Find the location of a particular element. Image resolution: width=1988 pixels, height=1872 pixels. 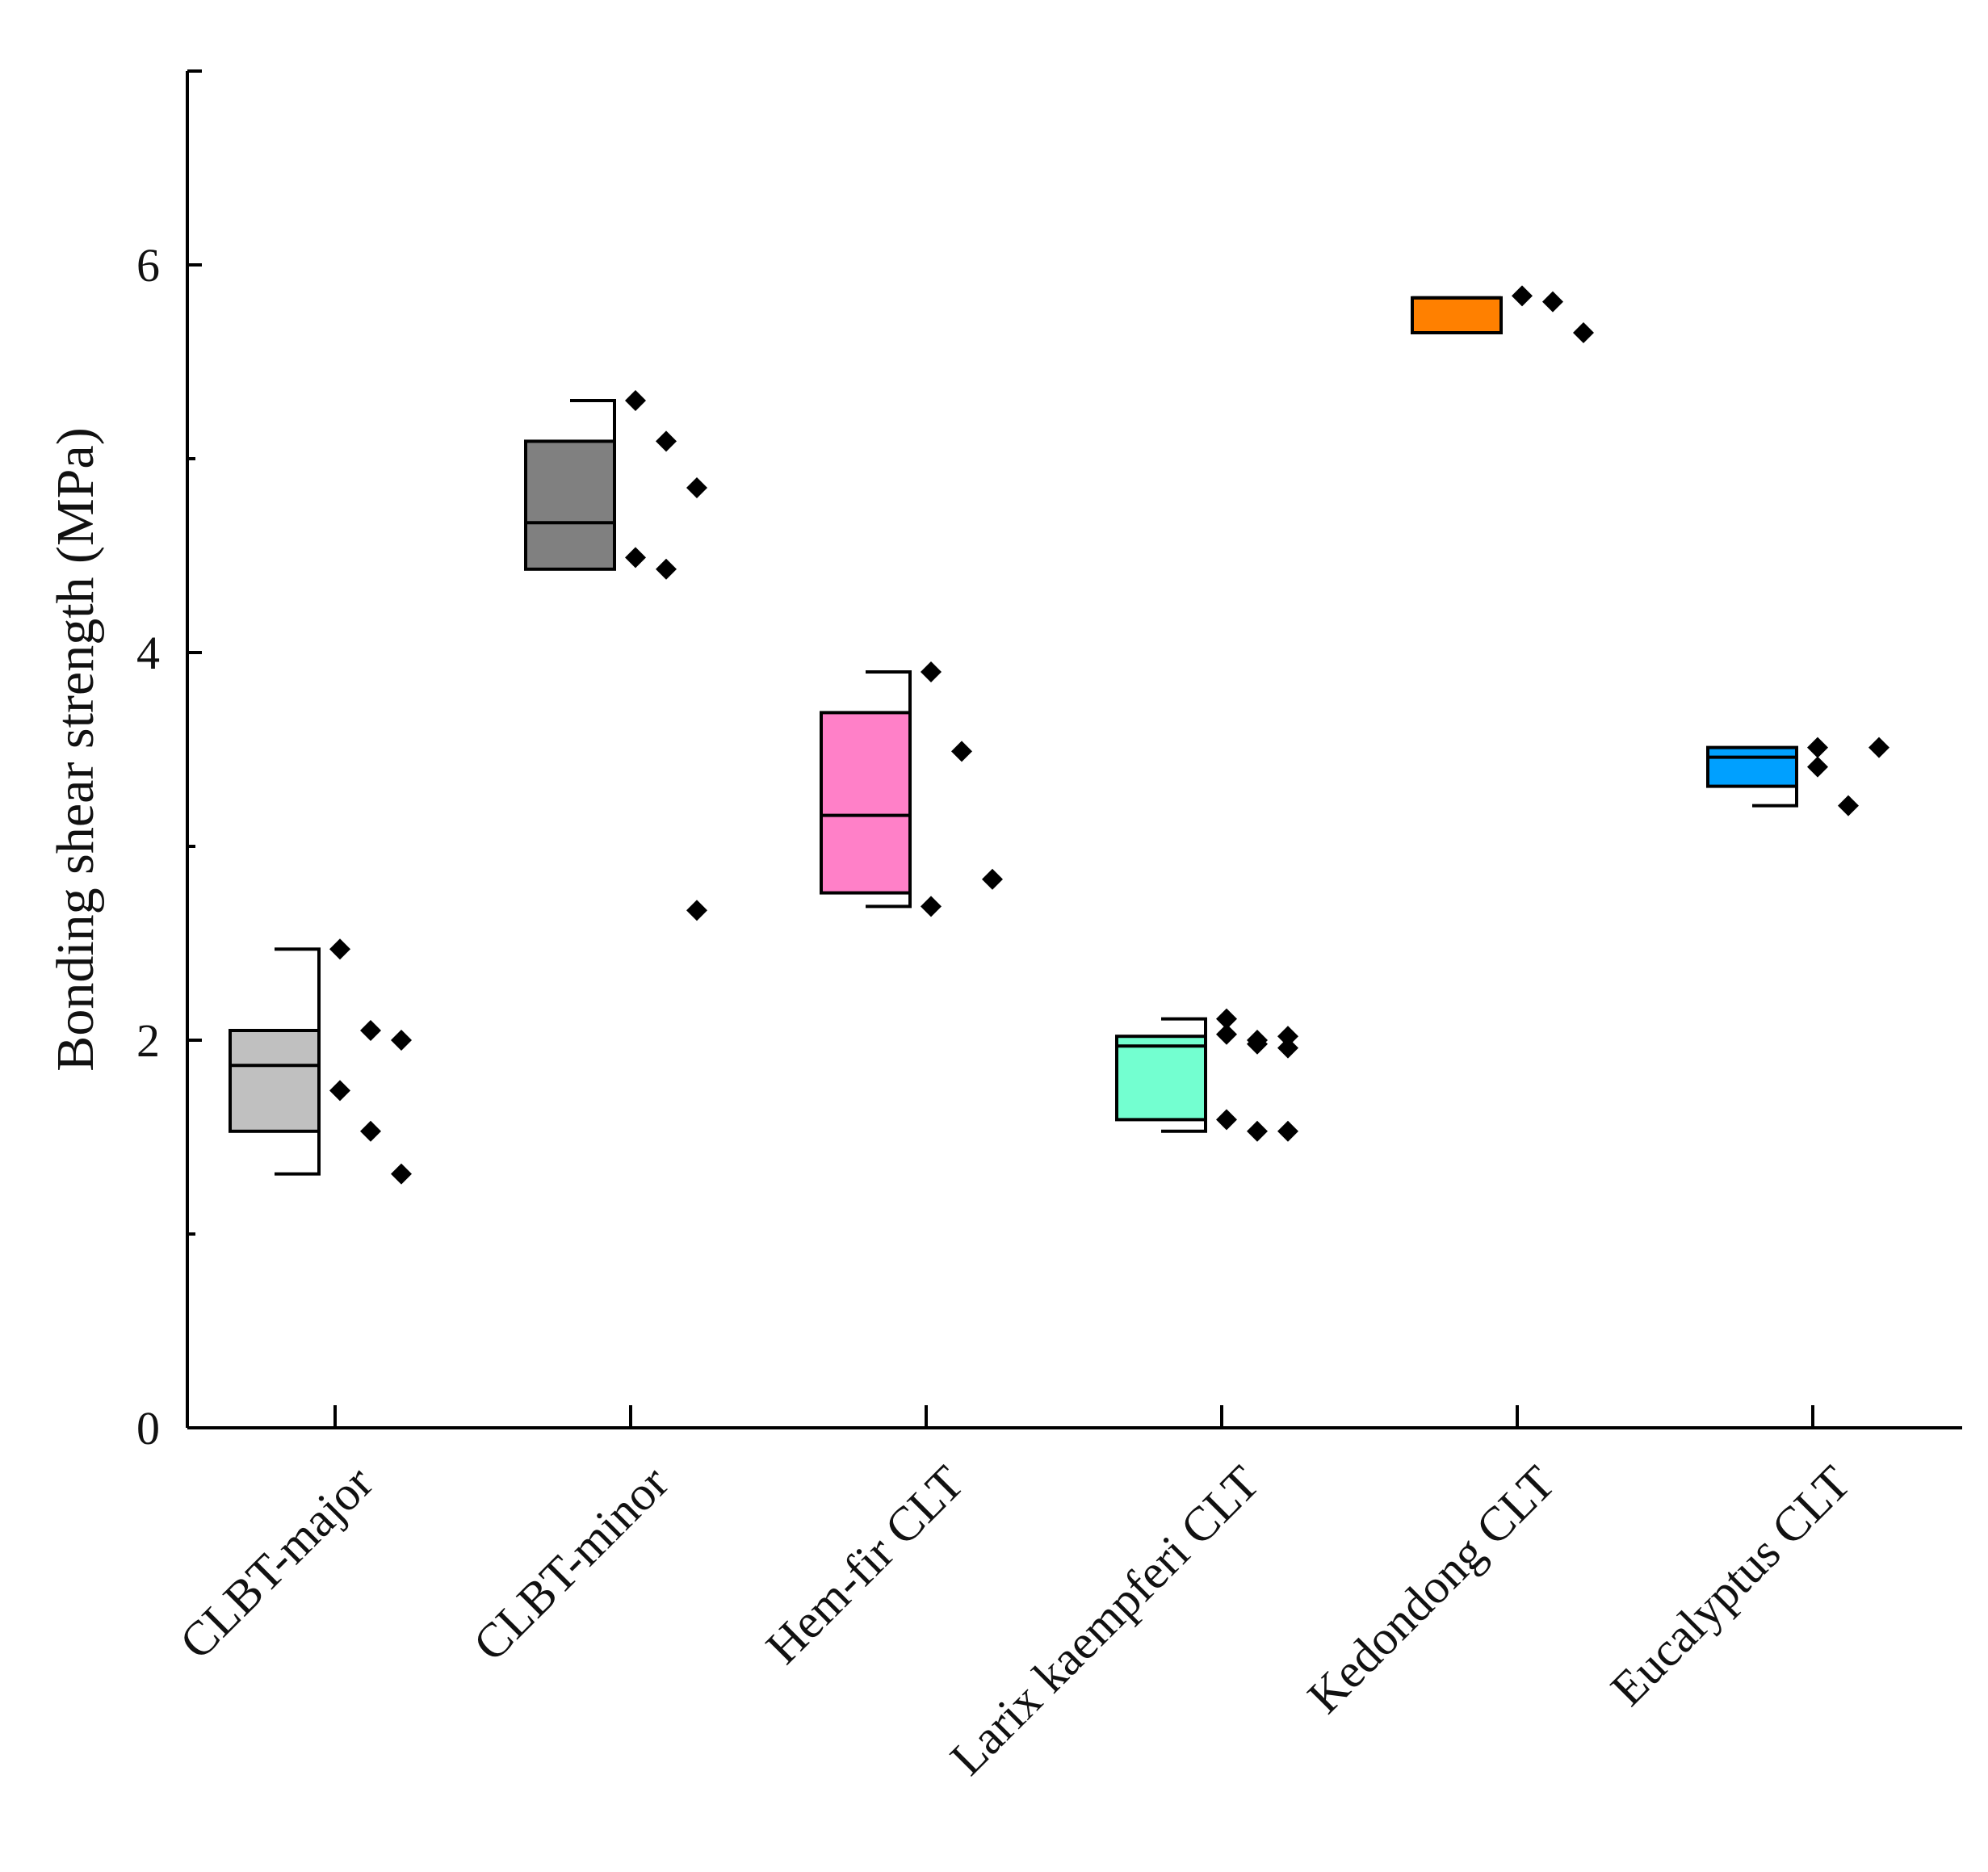

y-axis-title: Bonding shear strength (MPa) is located at coordinates (76, 749).